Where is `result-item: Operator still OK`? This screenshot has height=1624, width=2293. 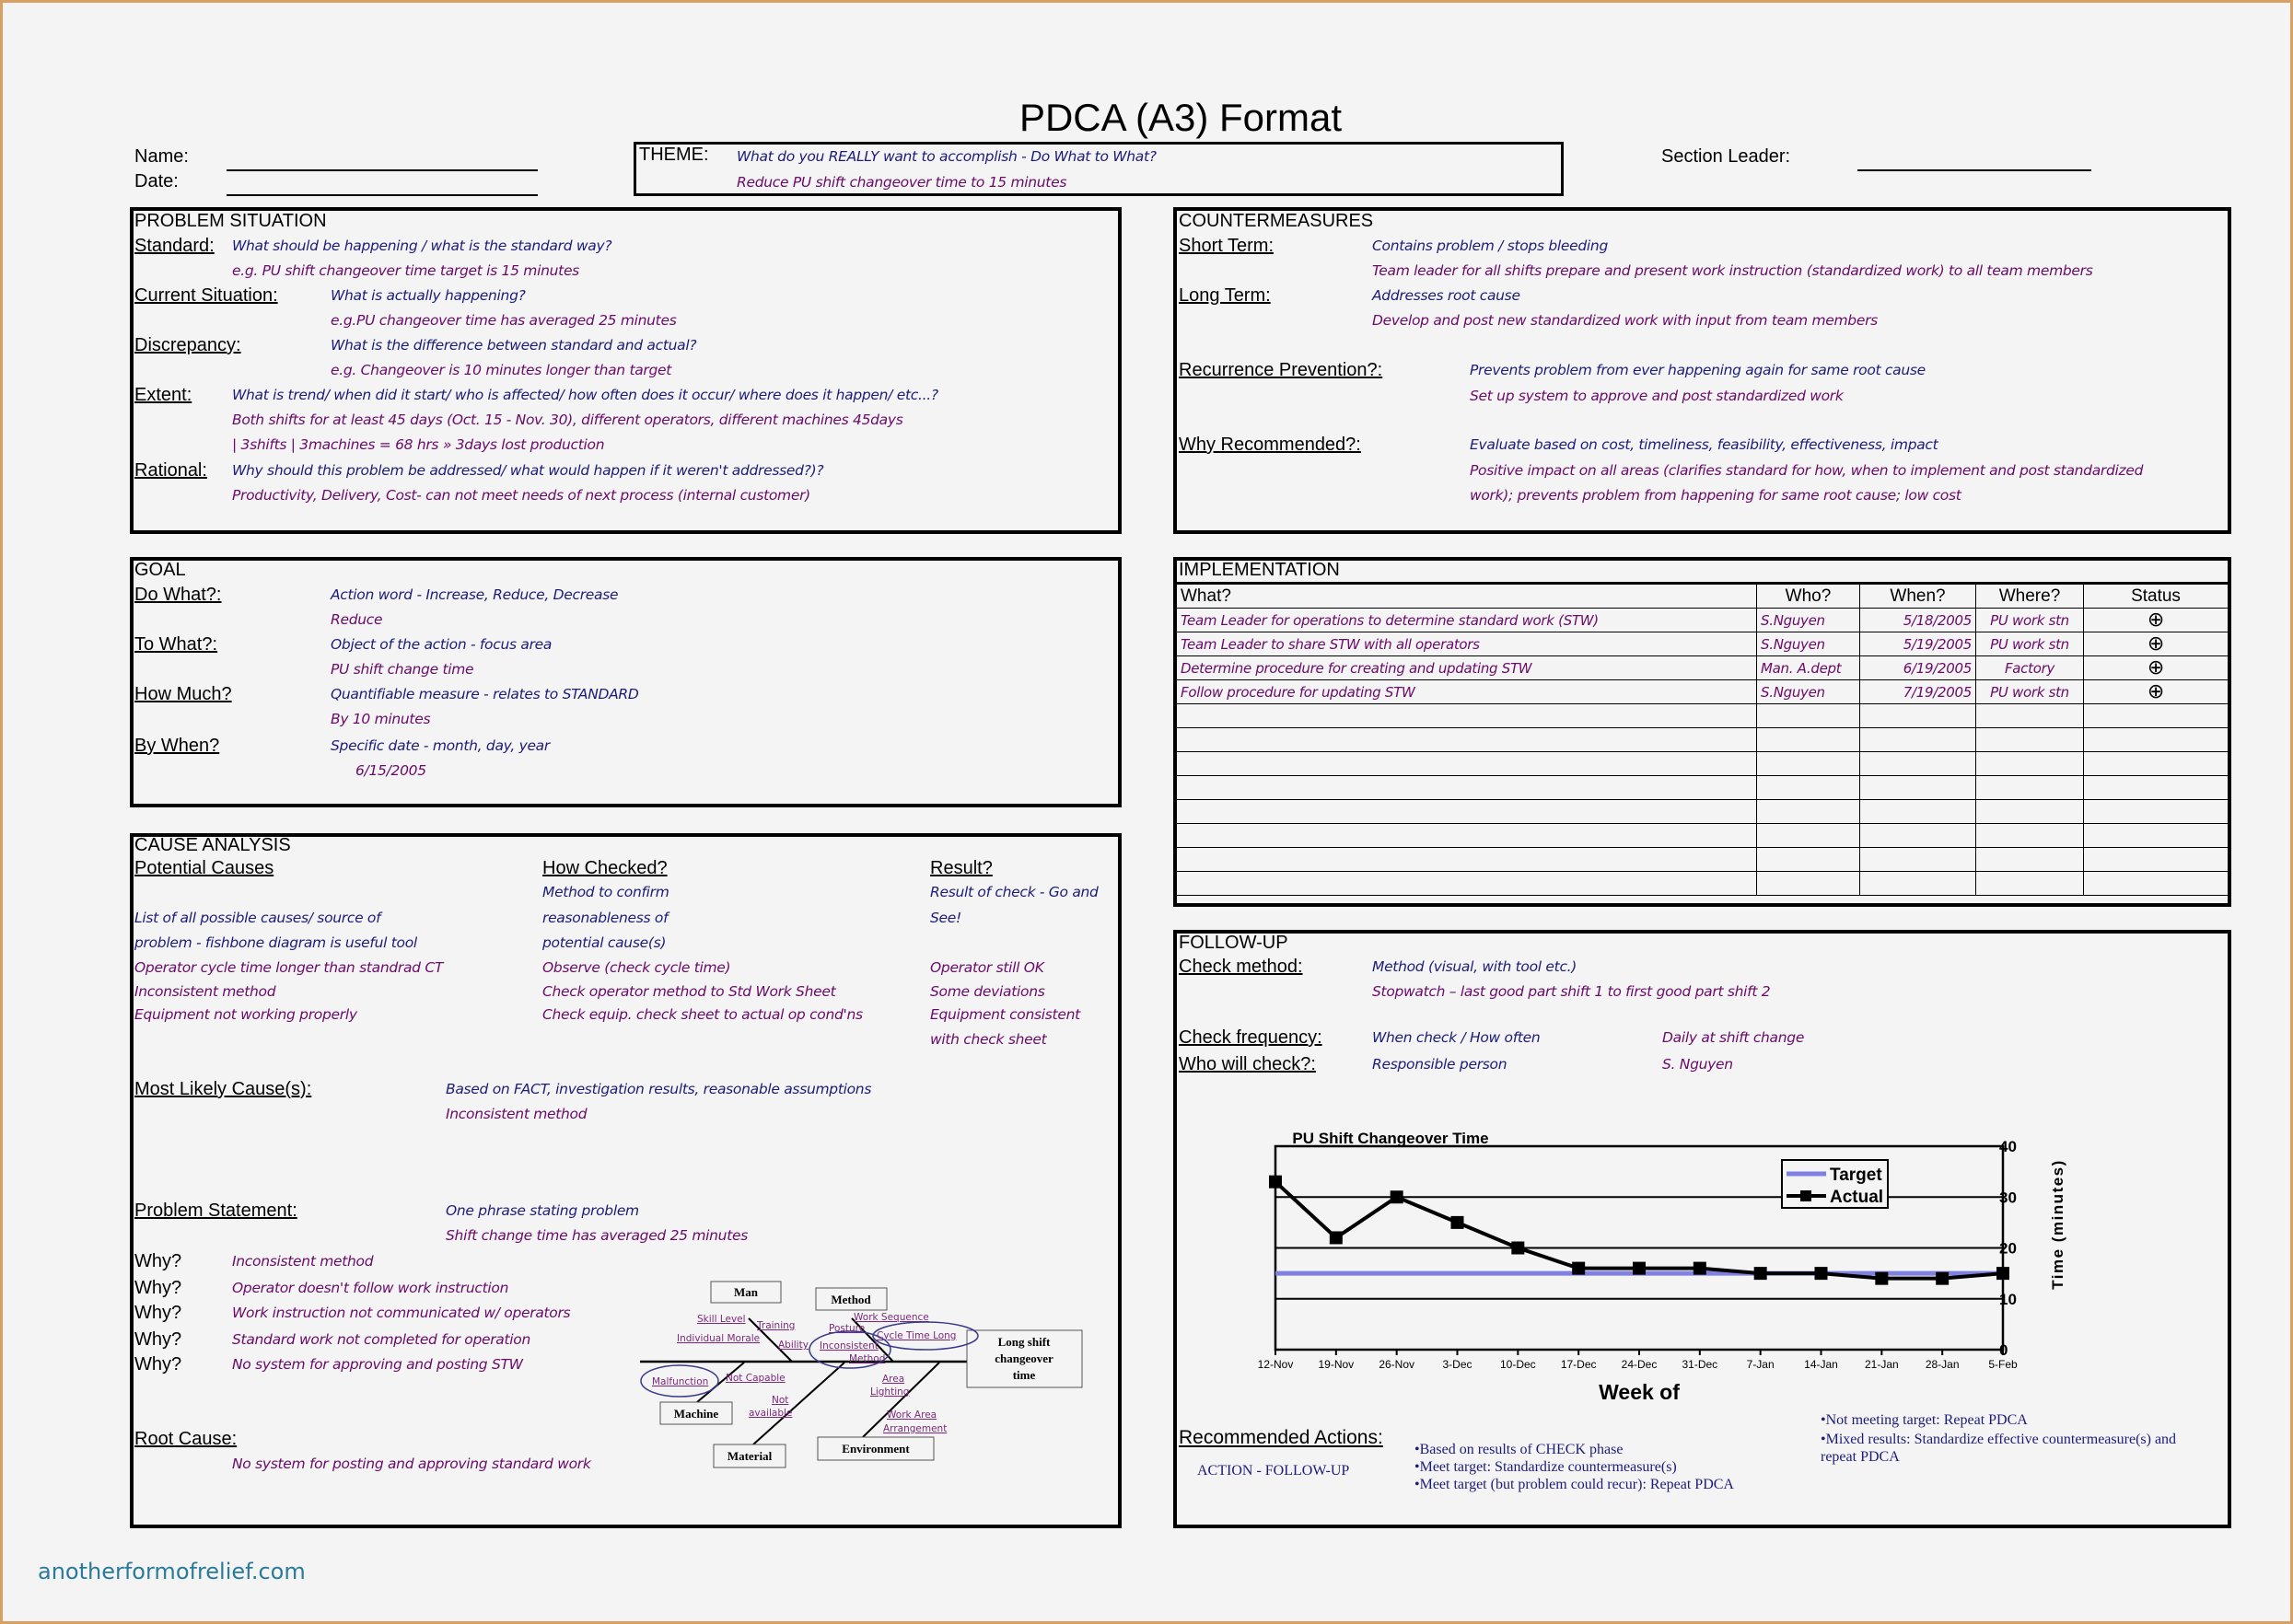 result-item: Operator still OK is located at coordinates (987, 968).